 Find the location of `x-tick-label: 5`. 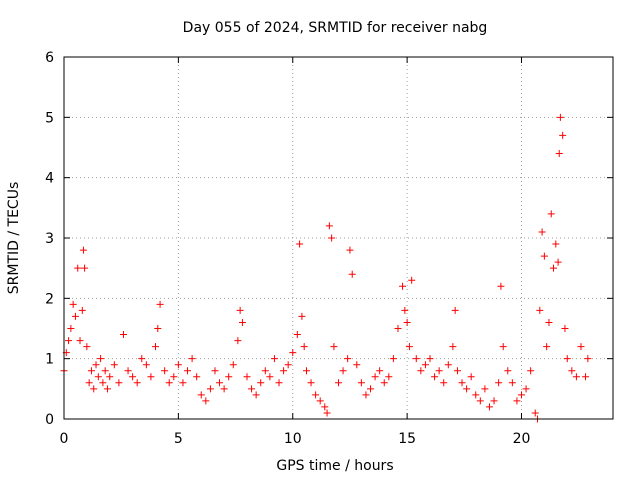

x-tick-label: 5 is located at coordinates (178, 439).